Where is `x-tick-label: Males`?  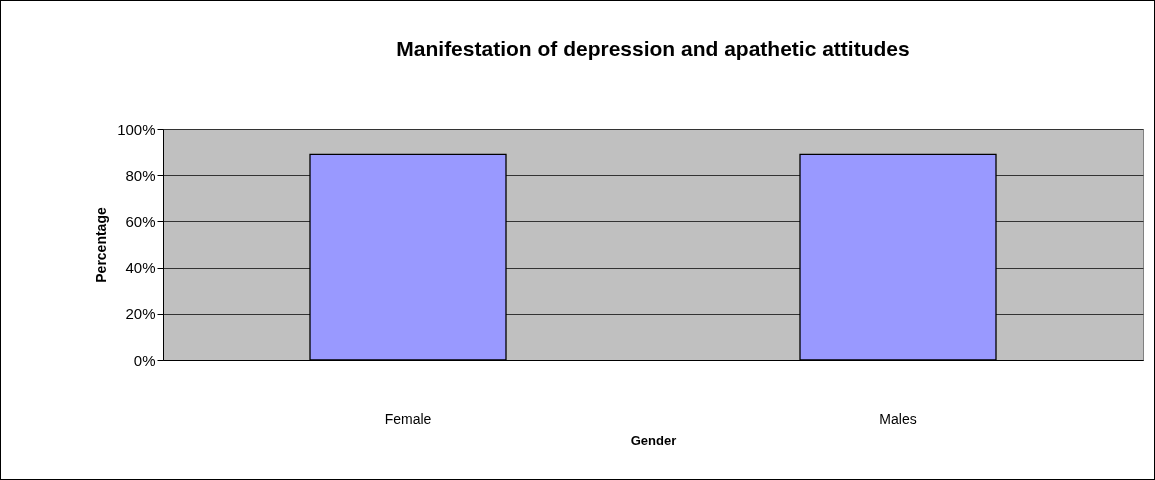 x-tick-label: Males is located at coordinates (898, 418).